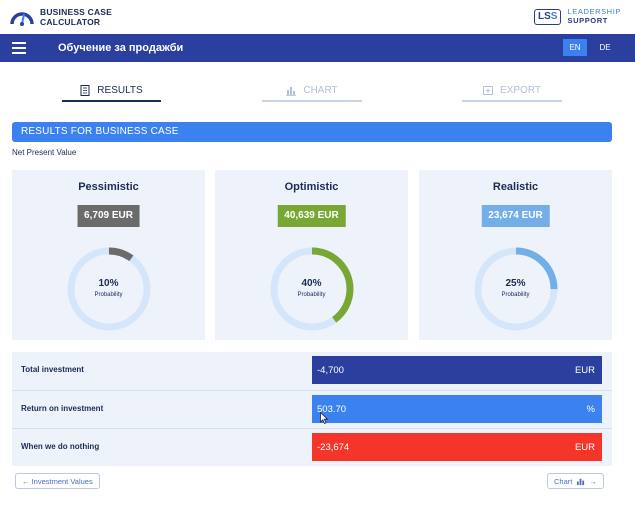 This screenshot has height=516, width=635. I want to click on npv-label: Net Present Value, so click(44, 152).